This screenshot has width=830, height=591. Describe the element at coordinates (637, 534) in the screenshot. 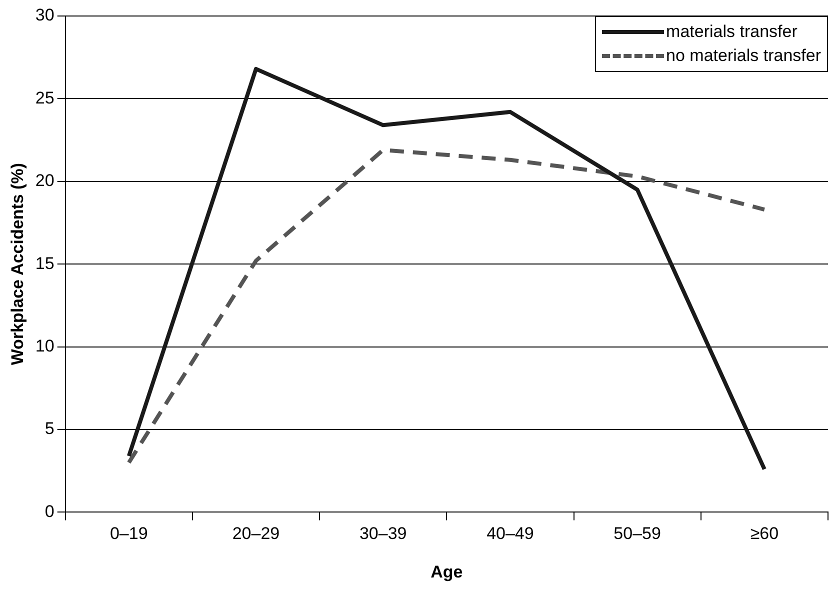

I see `x-tick-label: 50–59` at that location.